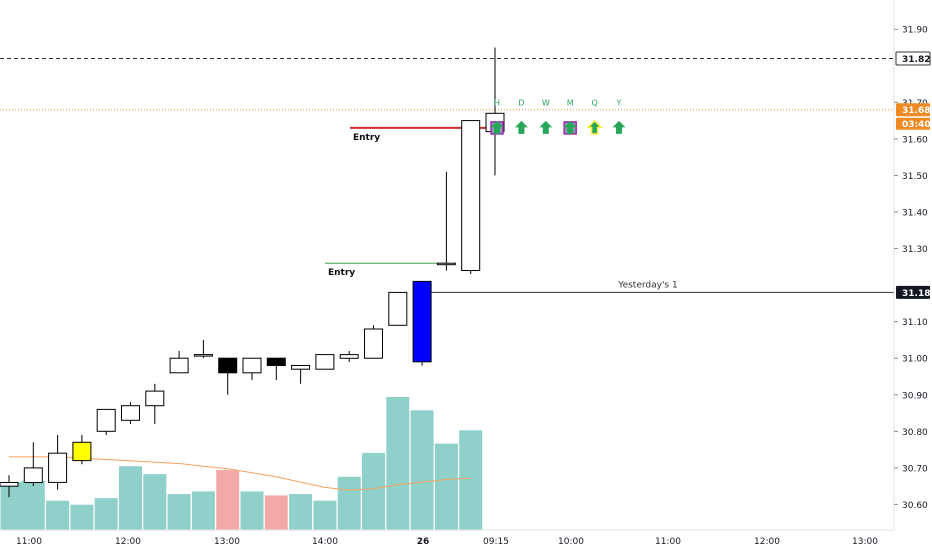 Image resolution: width=932 pixels, height=554 pixels. What do you see at coordinates (619, 102) in the screenshot?
I see `timeframe-label: Y` at bounding box center [619, 102].